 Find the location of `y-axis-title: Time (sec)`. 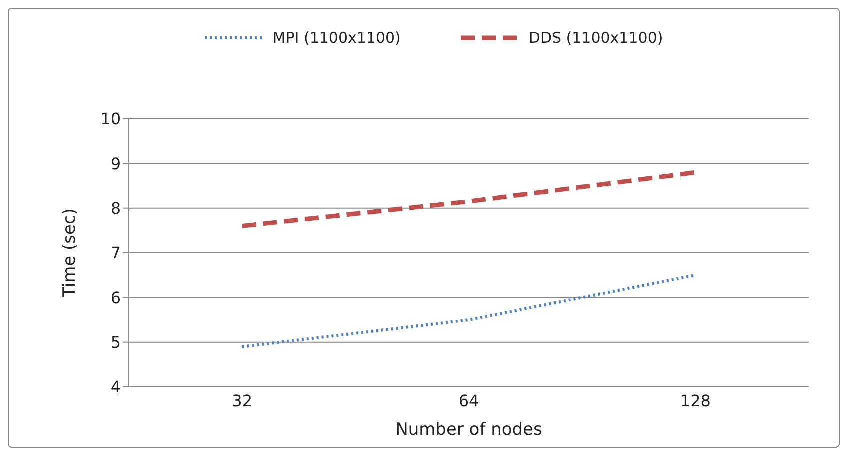

y-axis-title: Time (sec) is located at coordinates (70, 253).